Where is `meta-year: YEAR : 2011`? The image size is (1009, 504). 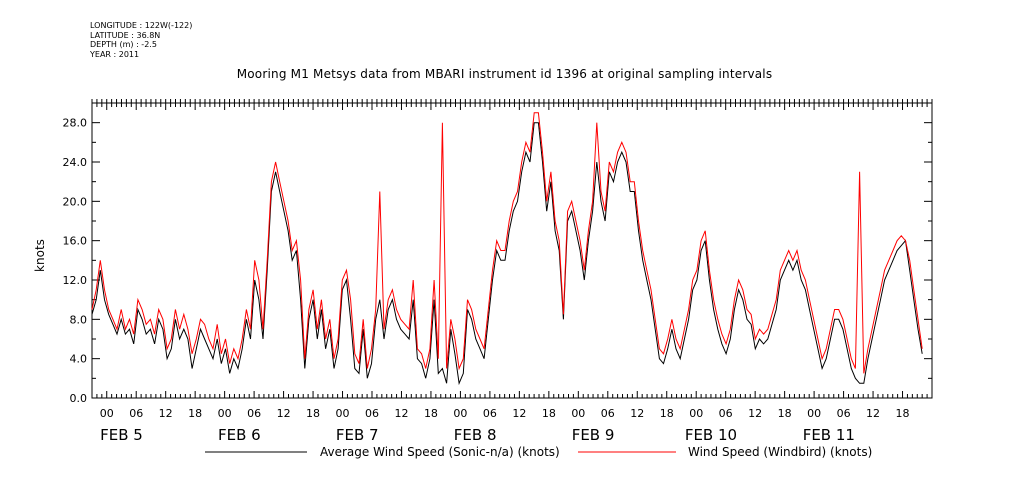 meta-year: YEAR : 2011 is located at coordinates (115, 54).